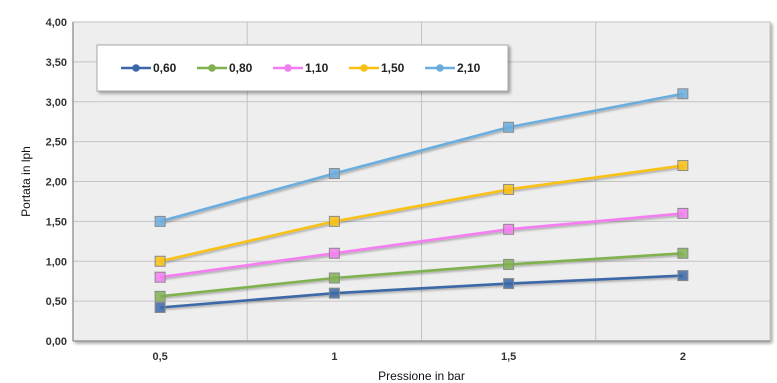  I want to click on legend-label: 1,10, so click(317, 68).